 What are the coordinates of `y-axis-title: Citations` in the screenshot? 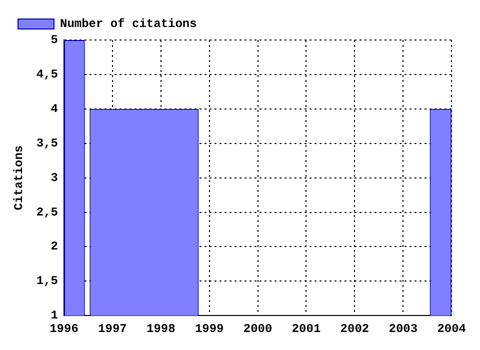 It's located at (19, 177).